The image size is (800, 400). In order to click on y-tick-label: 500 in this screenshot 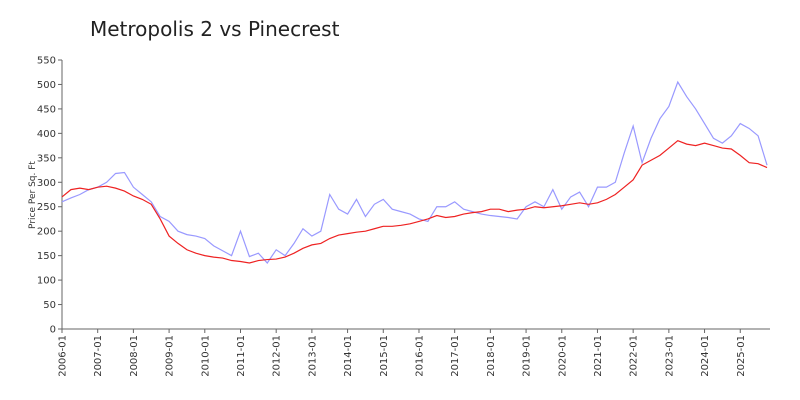, I will do `click(46, 85)`.